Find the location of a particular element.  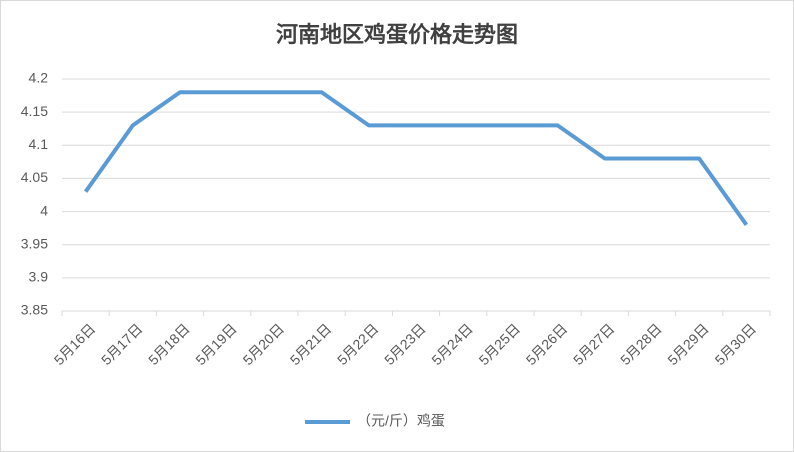

chart-title: 河南地区鸡蛋价格走势图 is located at coordinates (397, 34).